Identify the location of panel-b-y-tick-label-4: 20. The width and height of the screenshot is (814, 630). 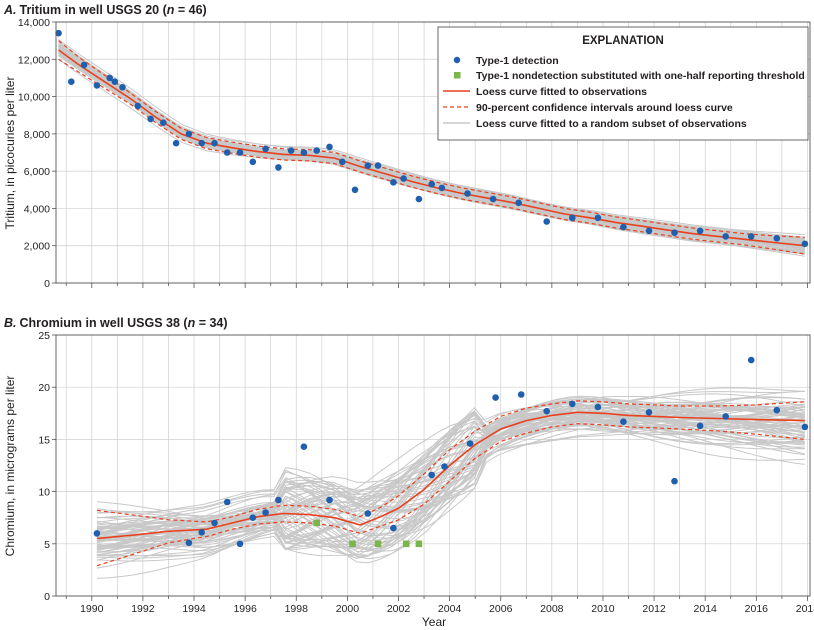
(44, 388).